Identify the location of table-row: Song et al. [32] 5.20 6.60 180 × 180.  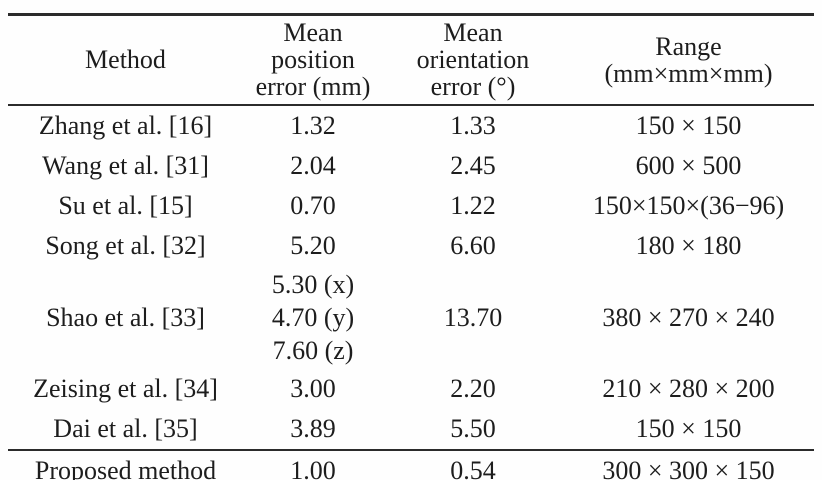
(411, 246).